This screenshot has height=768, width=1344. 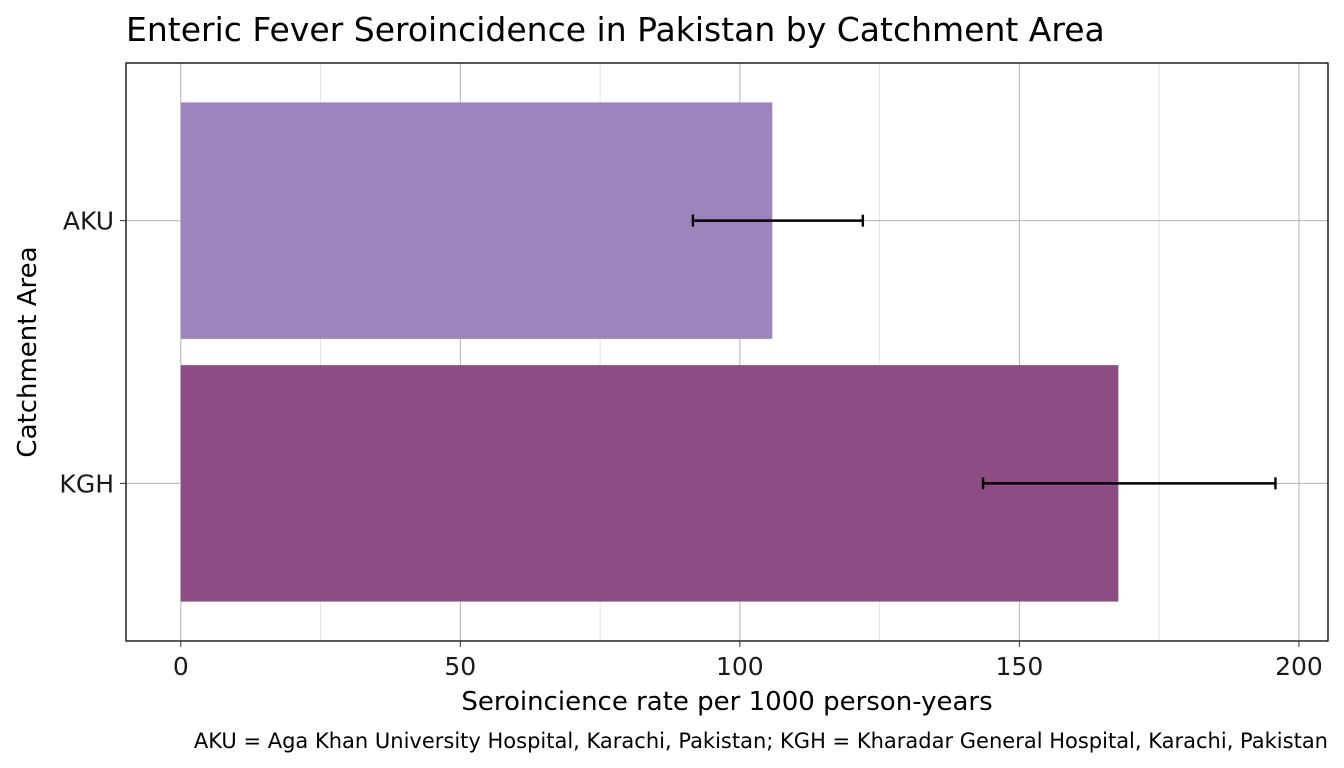 I want to click on x-tick-label: 50, so click(x=460, y=666).